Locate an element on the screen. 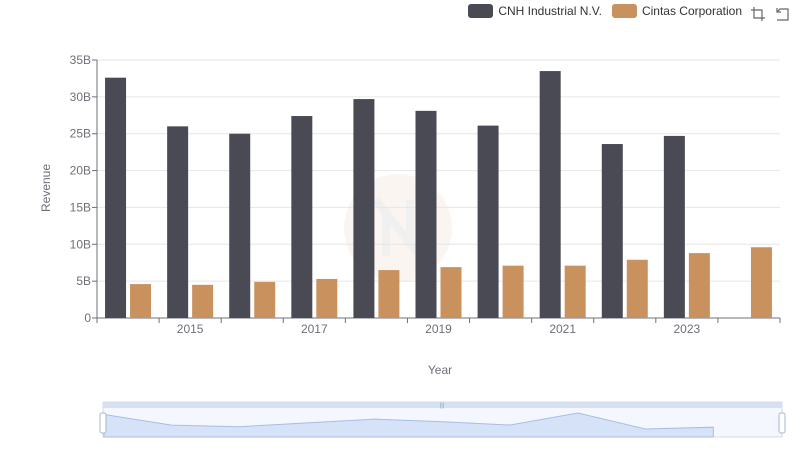 The width and height of the screenshot is (800, 461). bar-cintas-2023 is located at coordinates (699, 285).